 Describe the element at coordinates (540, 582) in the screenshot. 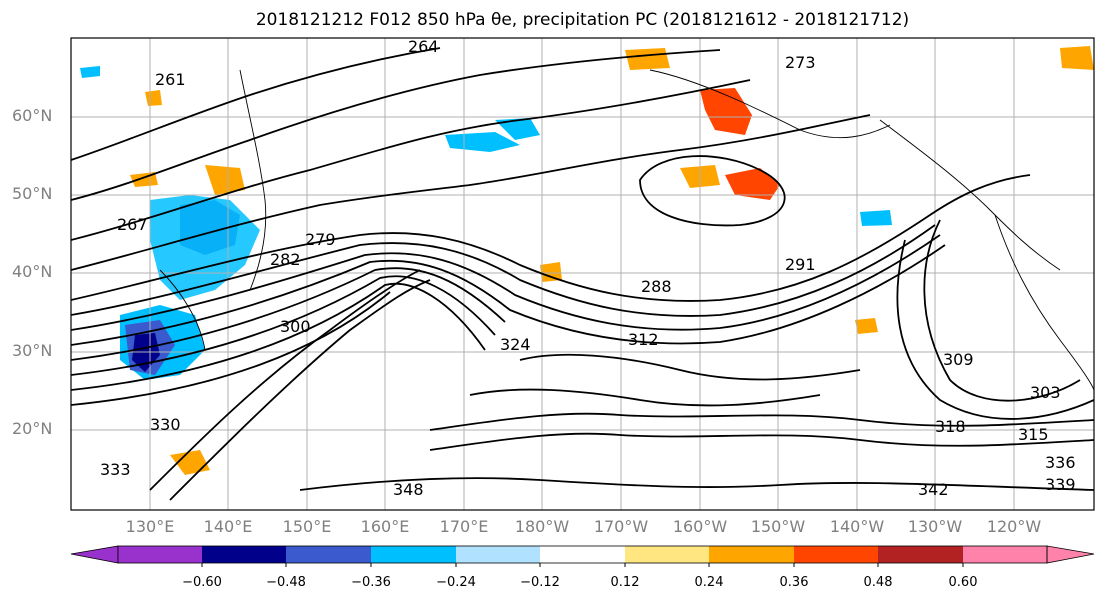

I see `colorbar-tick-label: −0.12` at that location.